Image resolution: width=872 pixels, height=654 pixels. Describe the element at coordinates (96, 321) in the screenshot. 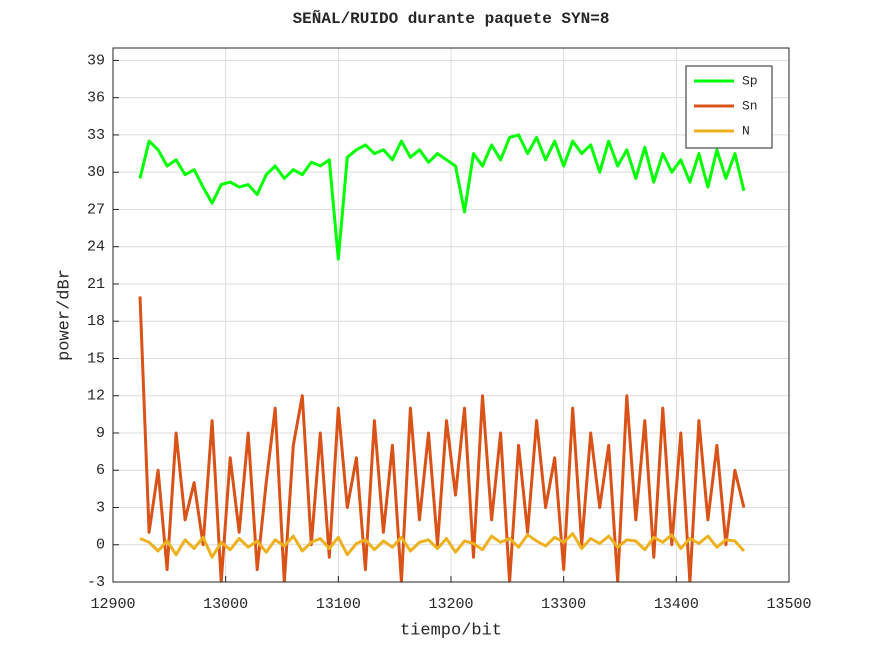

I see `y-tick-label: 18` at that location.